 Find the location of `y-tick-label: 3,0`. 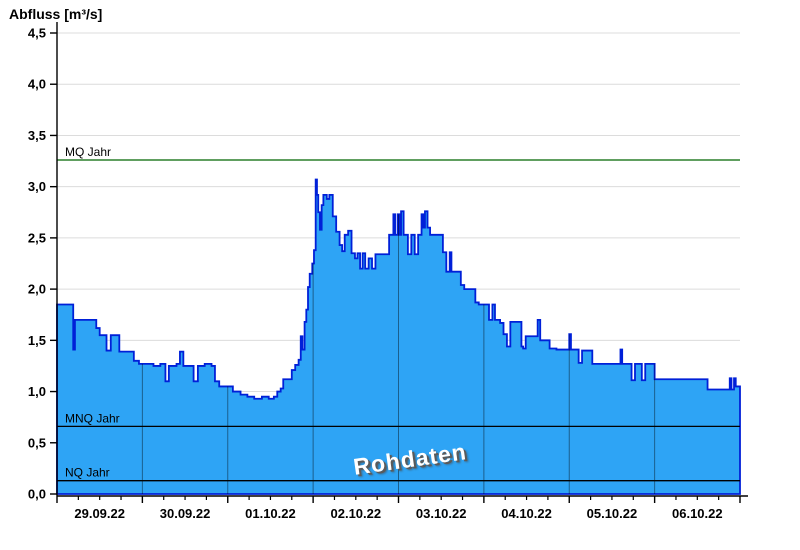

y-tick-label: 3,0 is located at coordinates (37, 186).